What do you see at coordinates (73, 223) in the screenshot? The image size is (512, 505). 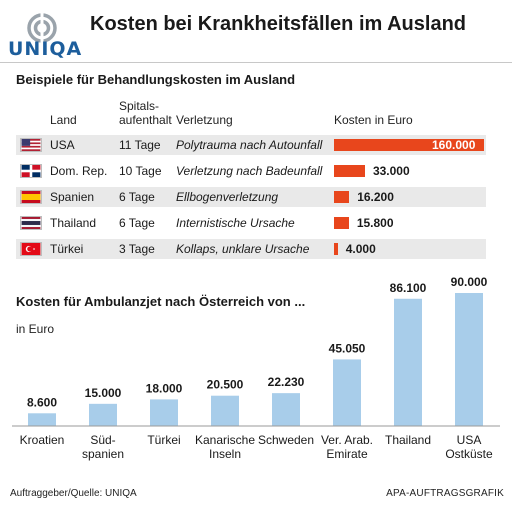 I see `country-cell: Thailand` at bounding box center [73, 223].